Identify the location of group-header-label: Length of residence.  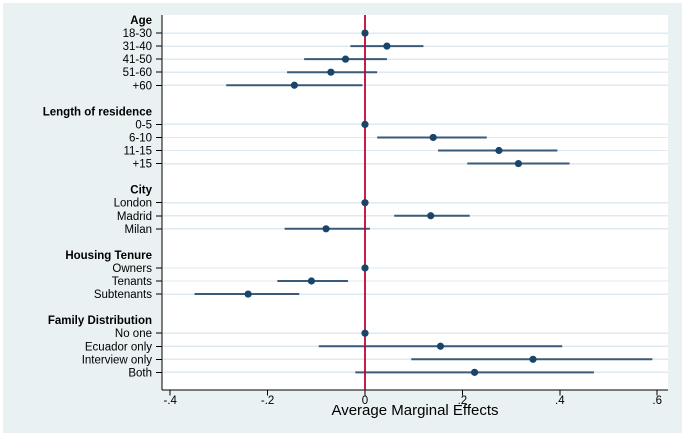
(97, 112).